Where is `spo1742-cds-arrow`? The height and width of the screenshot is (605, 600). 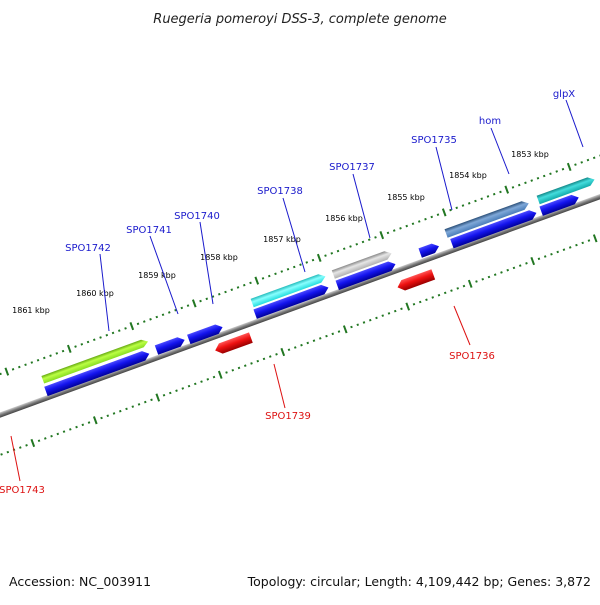
spo1742-cds-arrow is located at coordinates (97, 373).